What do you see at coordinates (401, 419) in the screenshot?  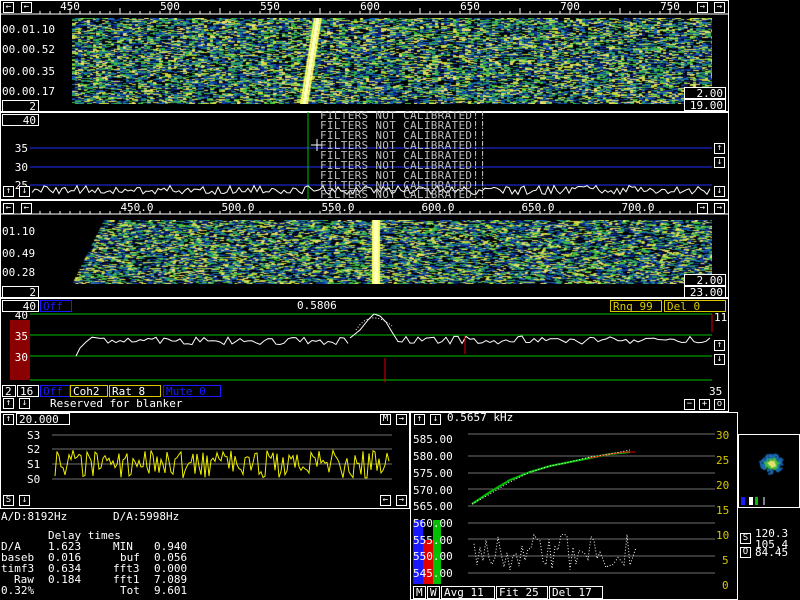 I see `smeter-right-button: →` at bounding box center [401, 419].